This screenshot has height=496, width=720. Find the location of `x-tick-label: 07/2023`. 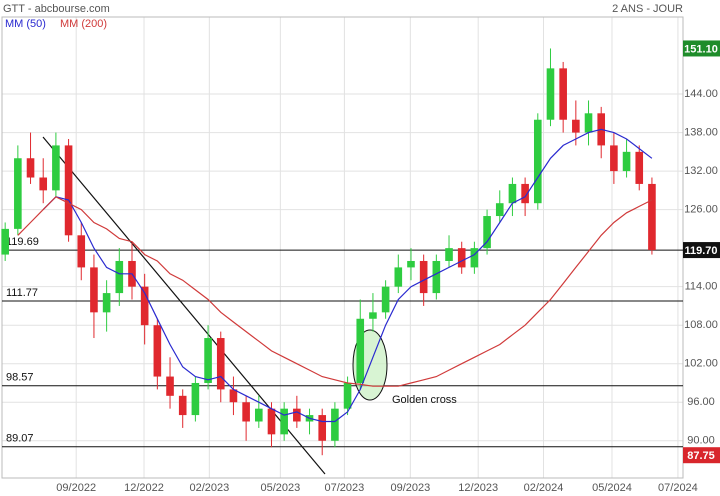

x-tick-label: 07/2023 is located at coordinates (345, 488).